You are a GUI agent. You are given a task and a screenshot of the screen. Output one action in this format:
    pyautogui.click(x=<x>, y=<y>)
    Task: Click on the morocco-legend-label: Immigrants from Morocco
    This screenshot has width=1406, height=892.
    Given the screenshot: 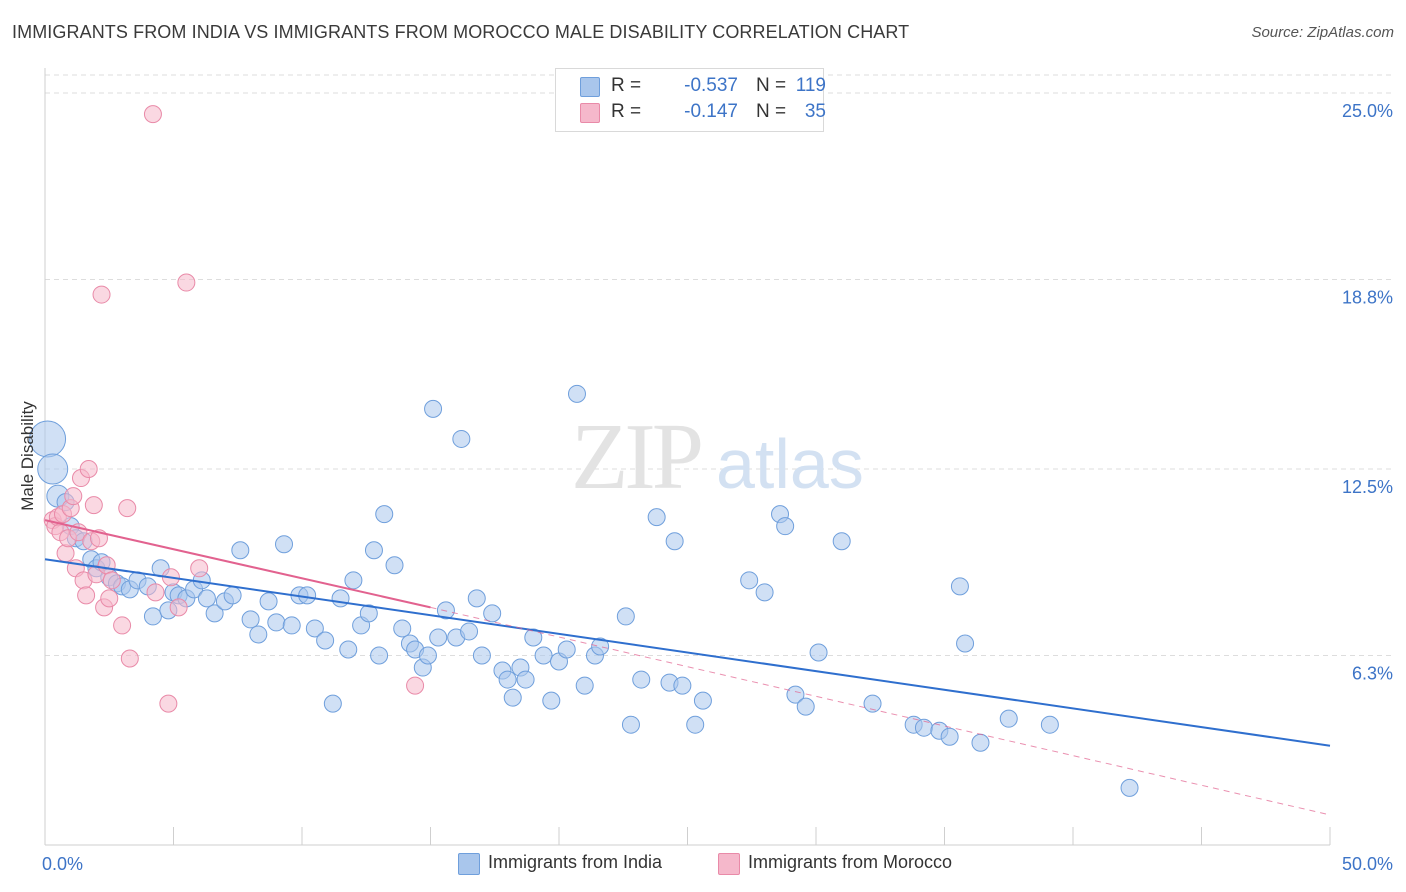 What is the action you would take?
    pyautogui.click(x=850, y=862)
    